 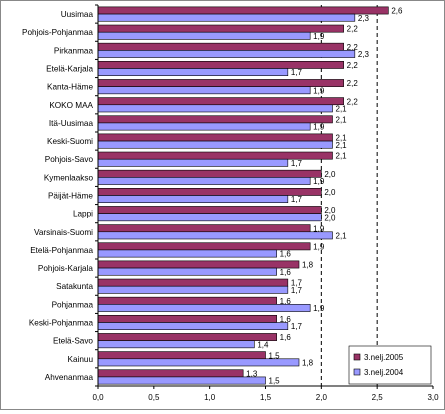 I want to click on category-label-2: Pirkanmaa, so click(x=74, y=50).